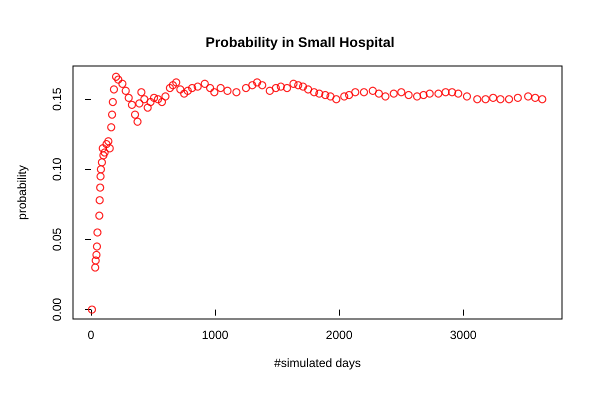 The height and width of the screenshot is (400, 600). I want to click on x-axis-title: #simulated days, so click(317, 363).